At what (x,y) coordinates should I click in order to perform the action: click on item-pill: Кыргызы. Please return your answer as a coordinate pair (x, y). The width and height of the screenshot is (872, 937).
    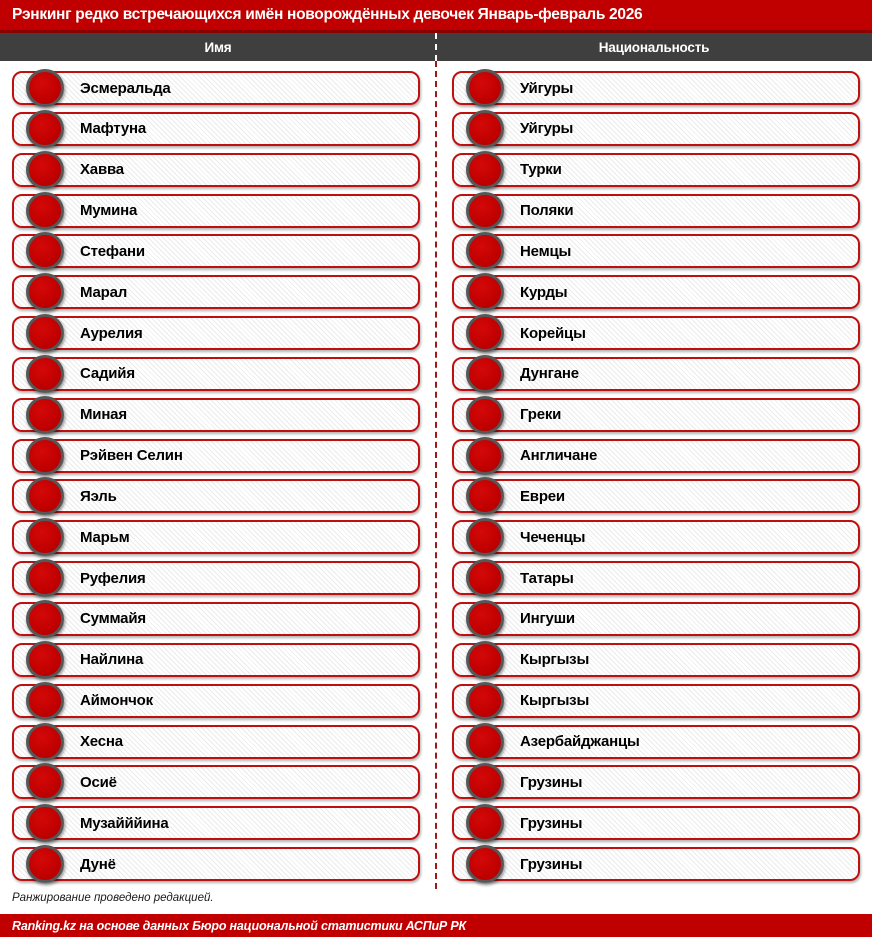
    Looking at the image, I should click on (656, 659).